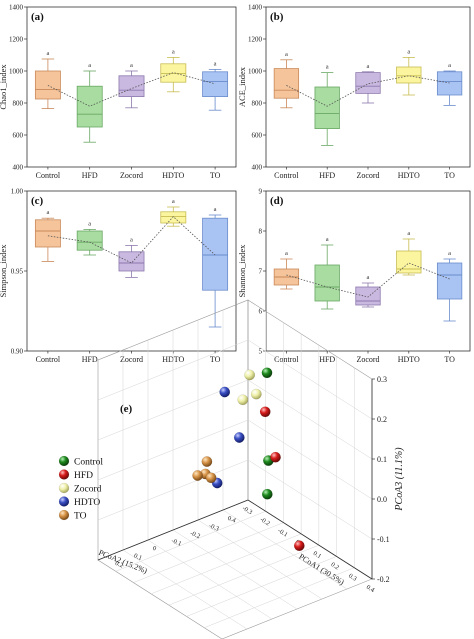 The height and width of the screenshot is (639, 474). I want to click on panel-label: (a), so click(37, 17).